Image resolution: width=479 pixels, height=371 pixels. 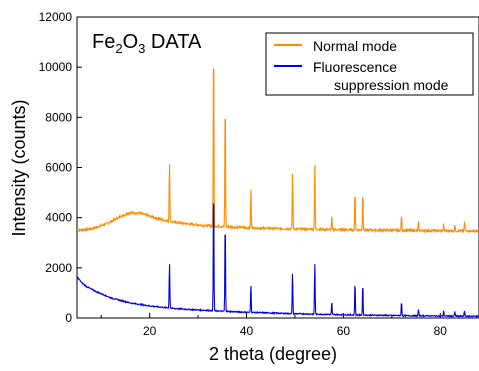 What do you see at coordinates (56, 17) in the screenshot?
I see `y-tick-label: 12000` at bounding box center [56, 17].